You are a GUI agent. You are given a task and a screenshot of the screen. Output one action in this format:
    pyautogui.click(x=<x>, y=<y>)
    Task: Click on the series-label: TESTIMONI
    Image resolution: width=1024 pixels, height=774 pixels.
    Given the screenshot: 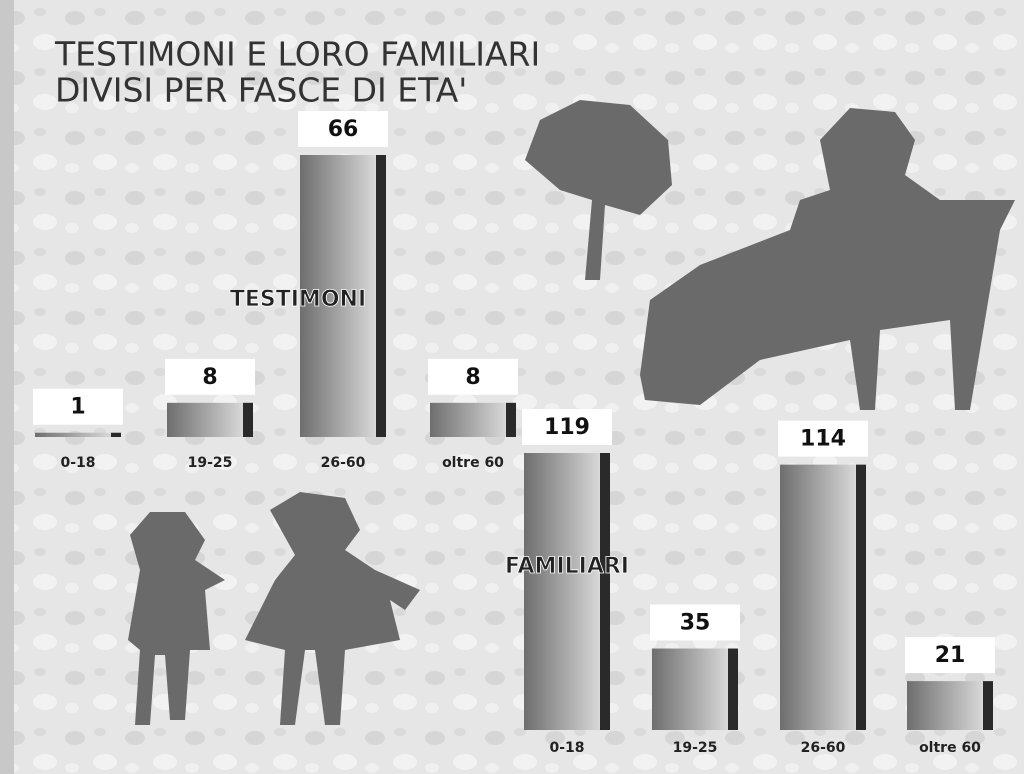 What is the action you would take?
    pyautogui.click(x=298, y=299)
    